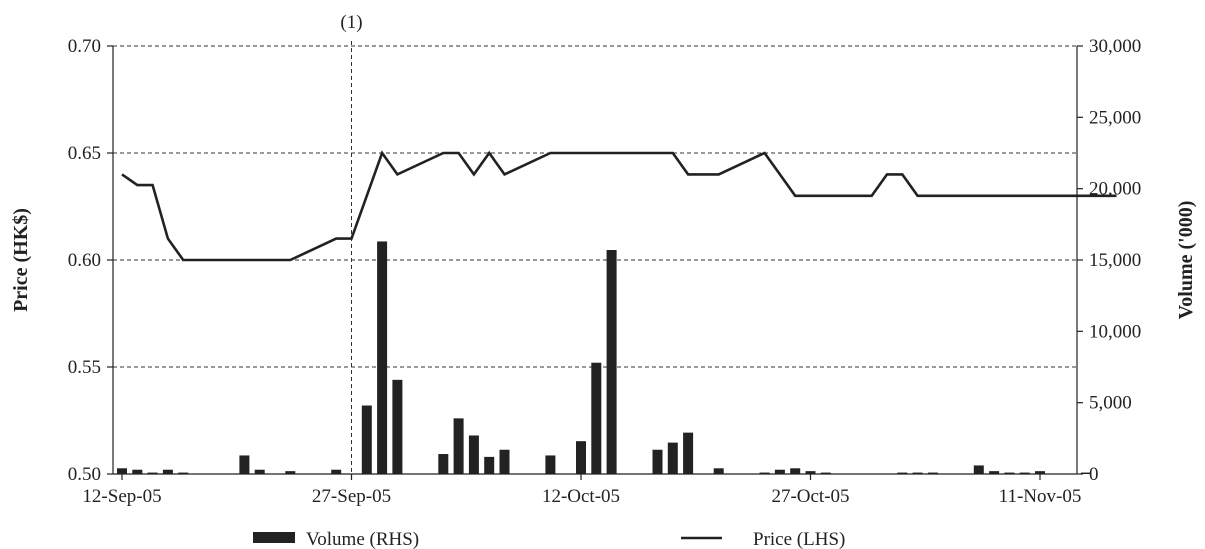 This screenshot has height=549, width=1205. Describe the element at coordinates (84, 474) in the screenshot. I see `left-tick-label: 0.50` at that location.